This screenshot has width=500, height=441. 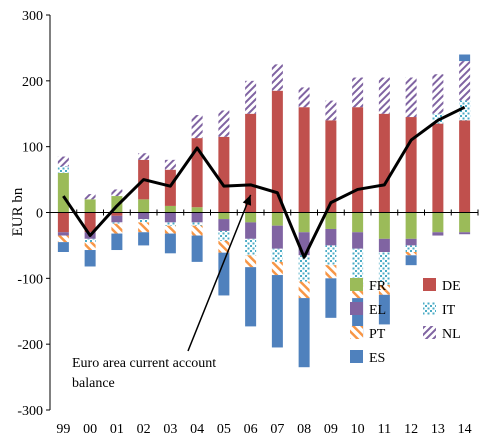 I want to click on x-tick-label: 04, so click(x=197, y=429).